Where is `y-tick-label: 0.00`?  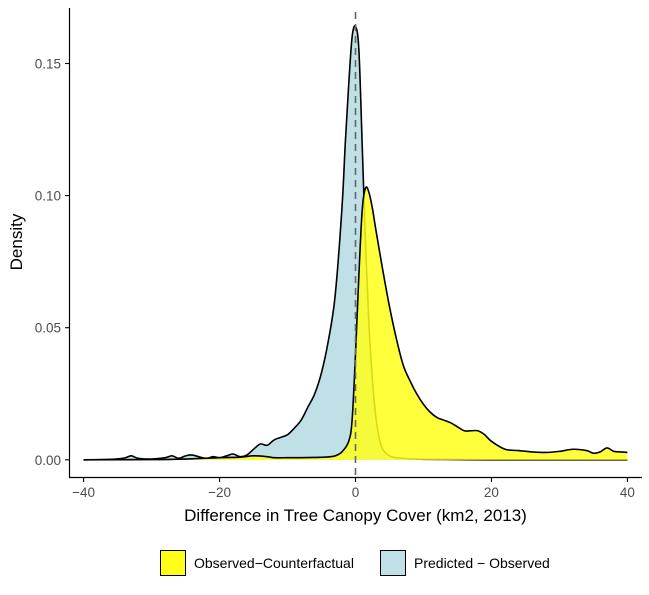
y-tick-label: 0.00 is located at coordinates (48, 460).